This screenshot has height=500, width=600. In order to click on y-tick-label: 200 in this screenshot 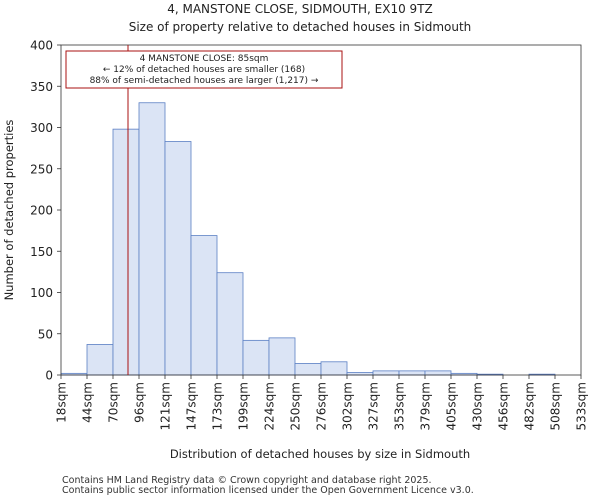, I will do `click(41, 211)`.